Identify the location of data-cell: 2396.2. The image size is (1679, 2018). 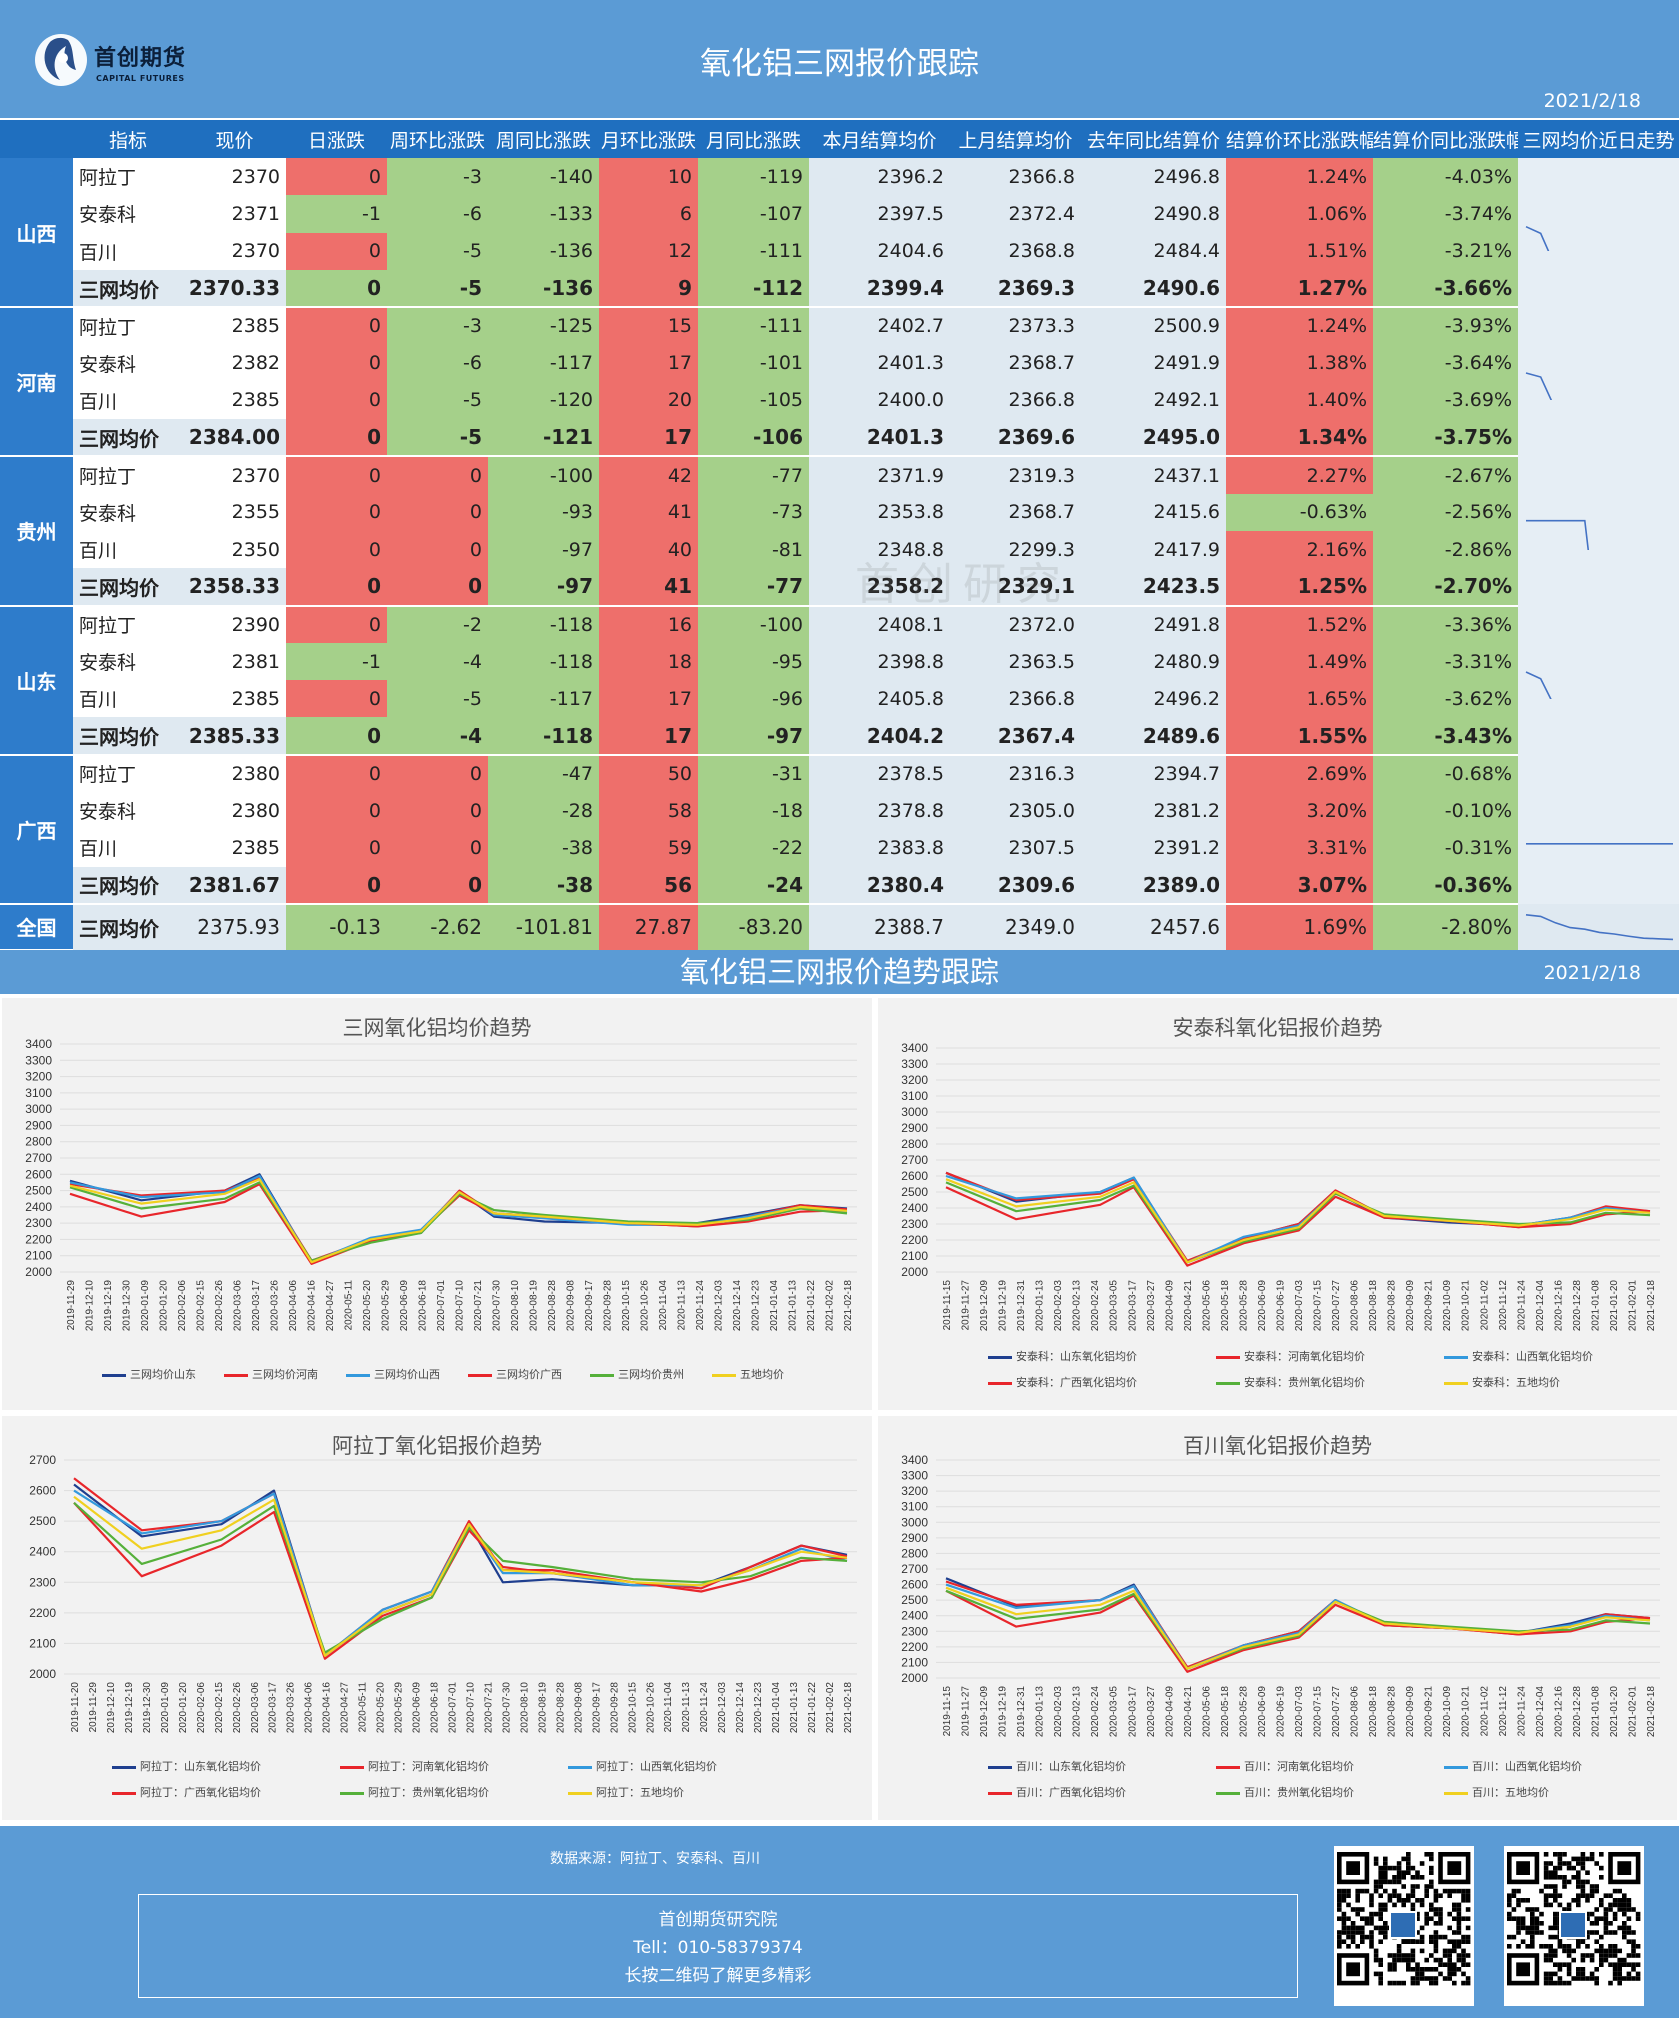
(879, 177).